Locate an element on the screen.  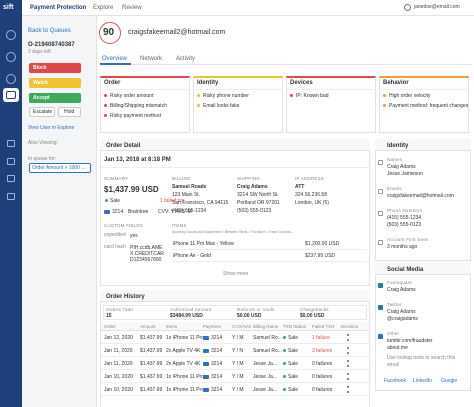
address-line: (415) 555-1234 is located at coordinates (189, 211).